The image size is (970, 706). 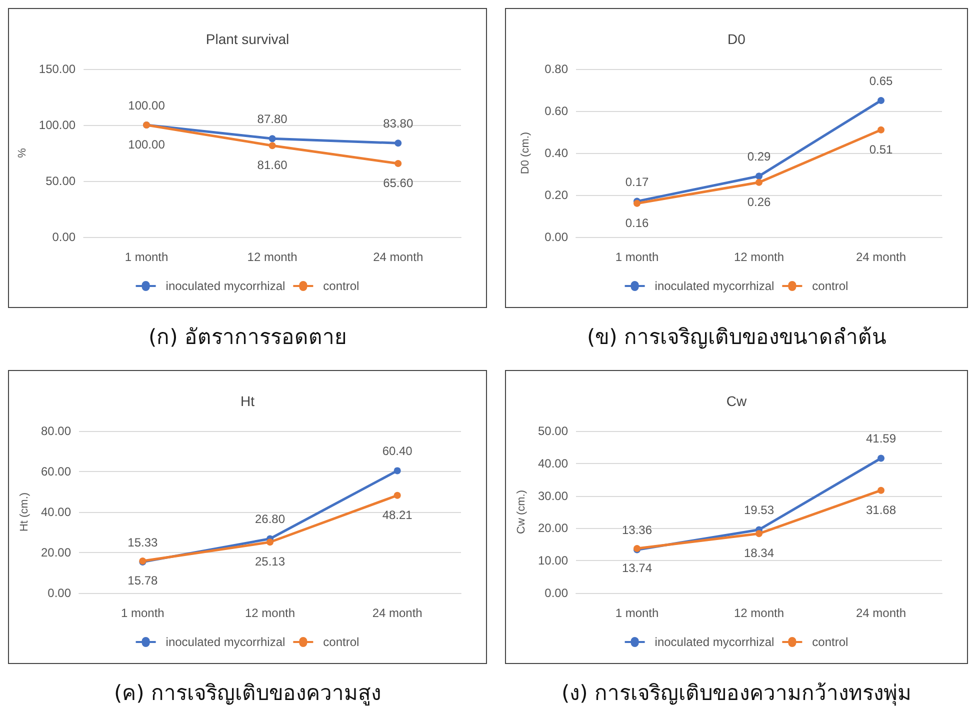 I want to click on data-label: 0.51, so click(x=881, y=149).